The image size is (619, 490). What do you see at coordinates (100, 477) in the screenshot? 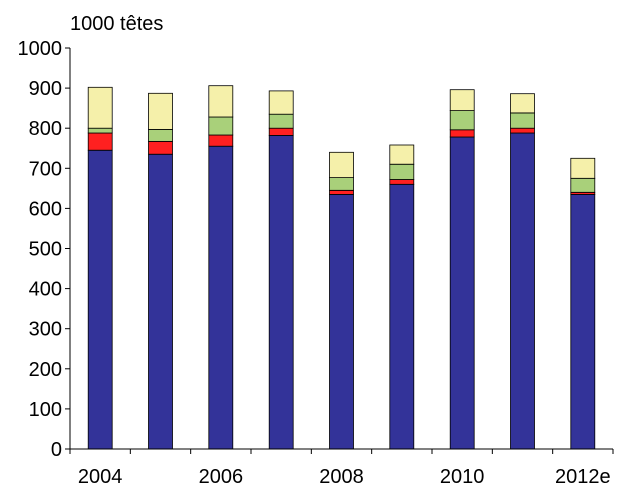
I see `x-tick-label: 2004` at bounding box center [100, 477].